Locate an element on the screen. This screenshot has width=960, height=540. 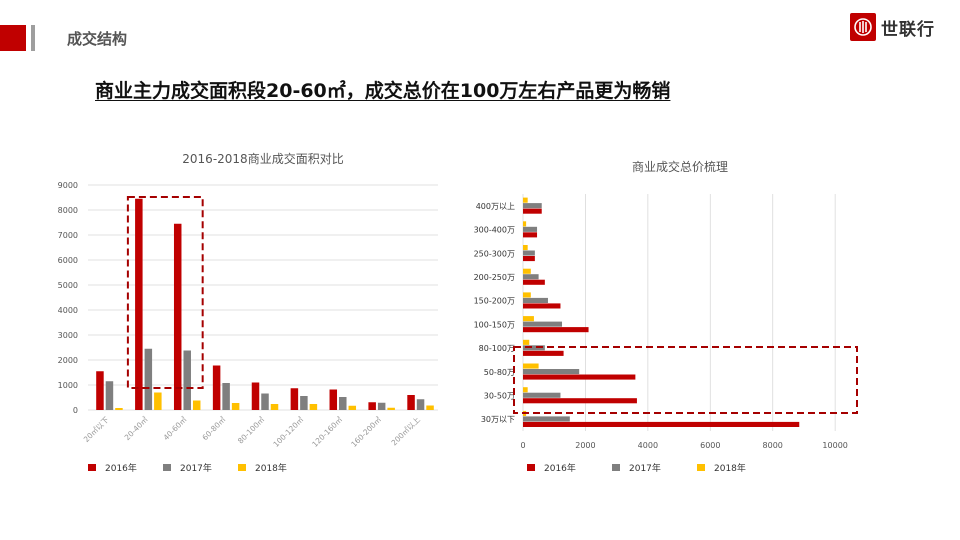
x-tick-label: 160-200㎡ is located at coordinates (366, 432).